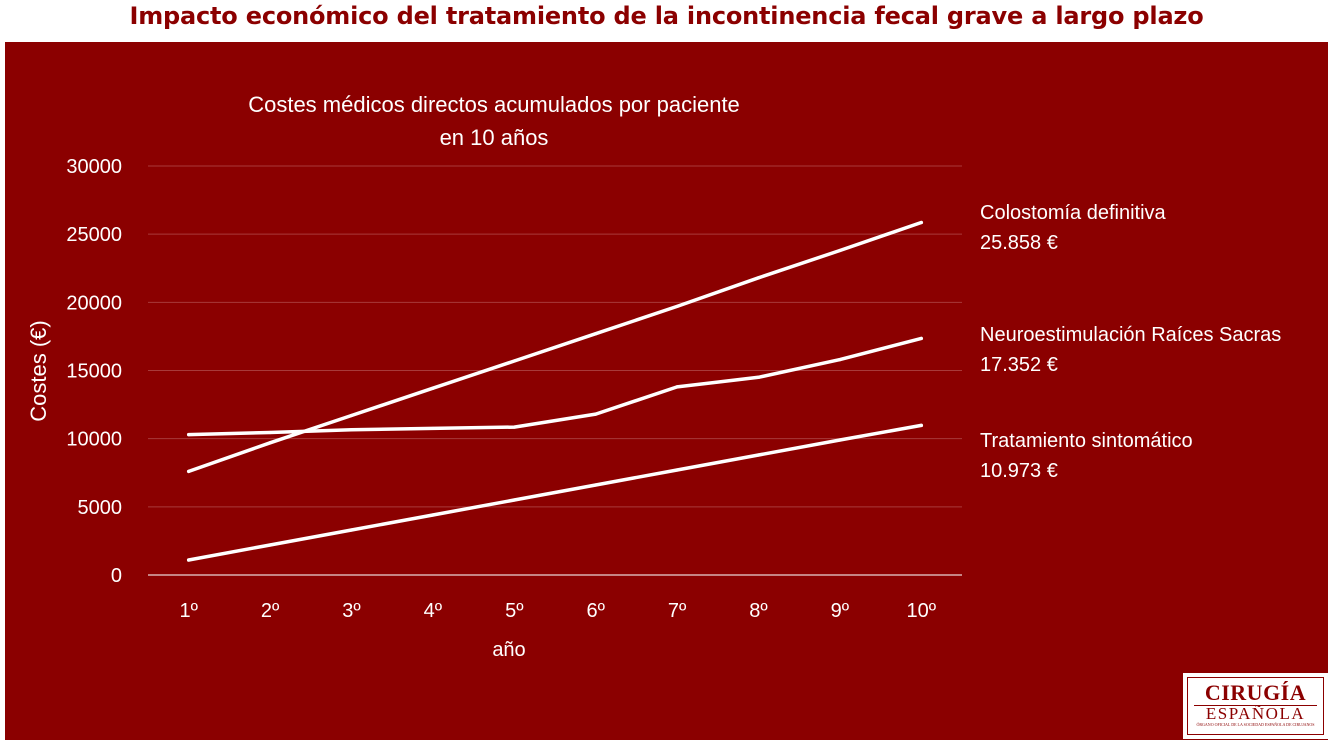  What do you see at coordinates (1019, 365) in the screenshot?
I see `series-label-value: 17.352 €` at bounding box center [1019, 365].